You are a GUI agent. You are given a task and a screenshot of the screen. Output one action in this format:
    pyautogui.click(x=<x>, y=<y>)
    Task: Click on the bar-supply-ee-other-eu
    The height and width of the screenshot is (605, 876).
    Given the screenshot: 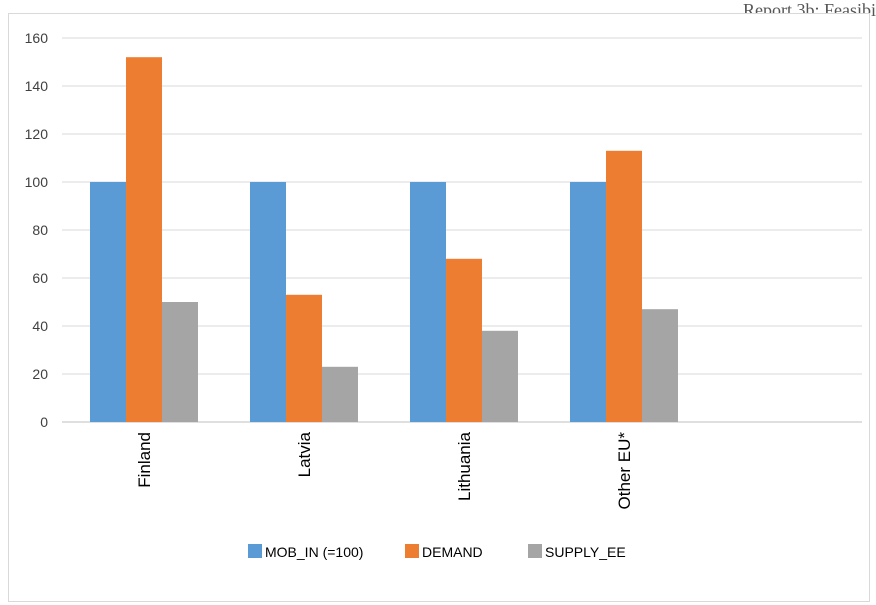 What is the action you would take?
    pyautogui.click(x=660, y=365)
    